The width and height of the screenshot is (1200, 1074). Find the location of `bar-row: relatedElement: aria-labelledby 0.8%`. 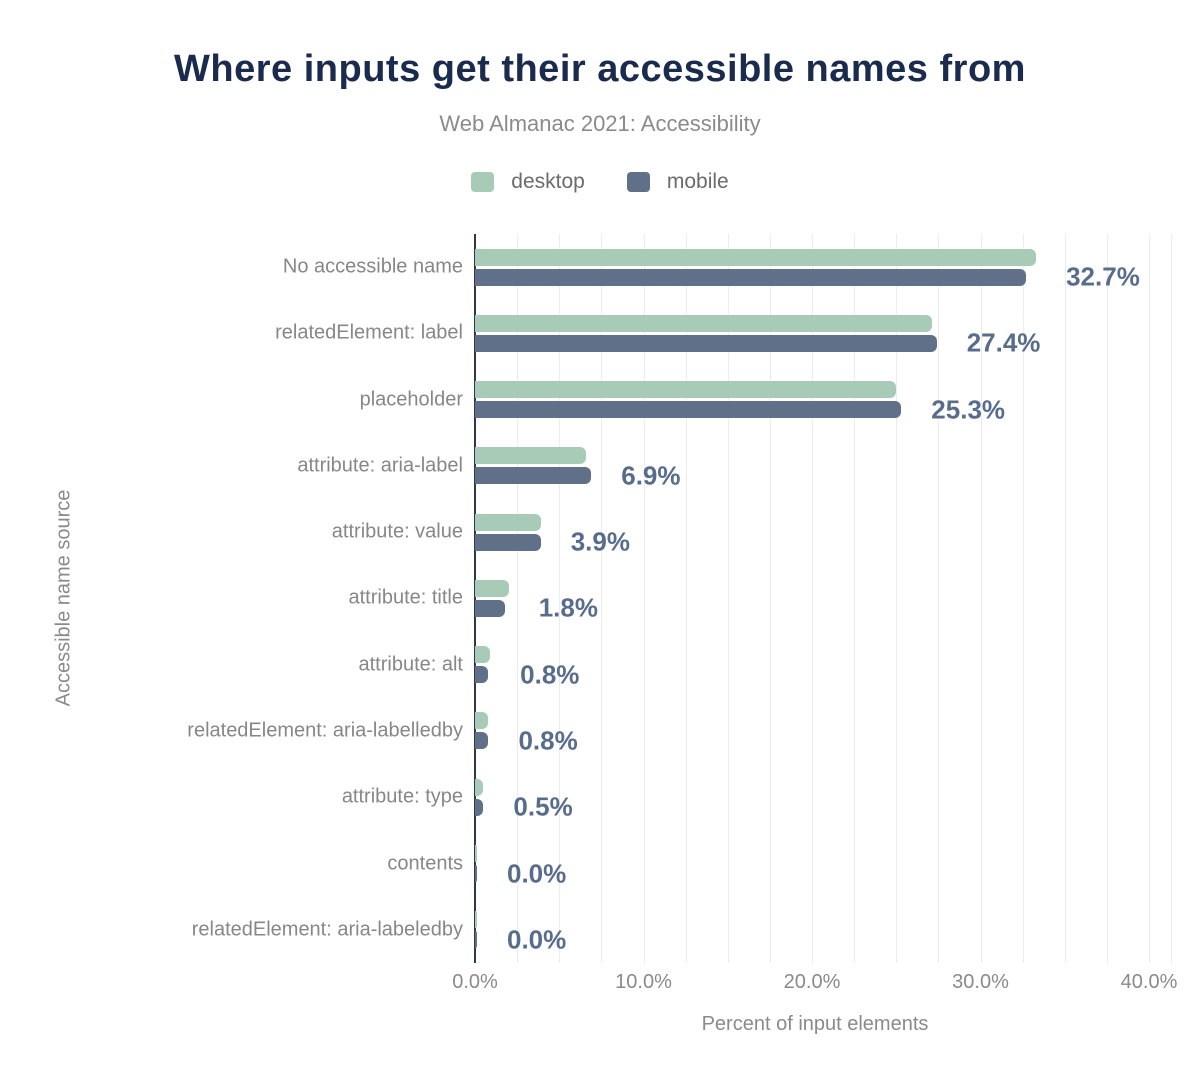

bar-row: relatedElement: aria-labelledby 0.8% is located at coordinates (679, 731).